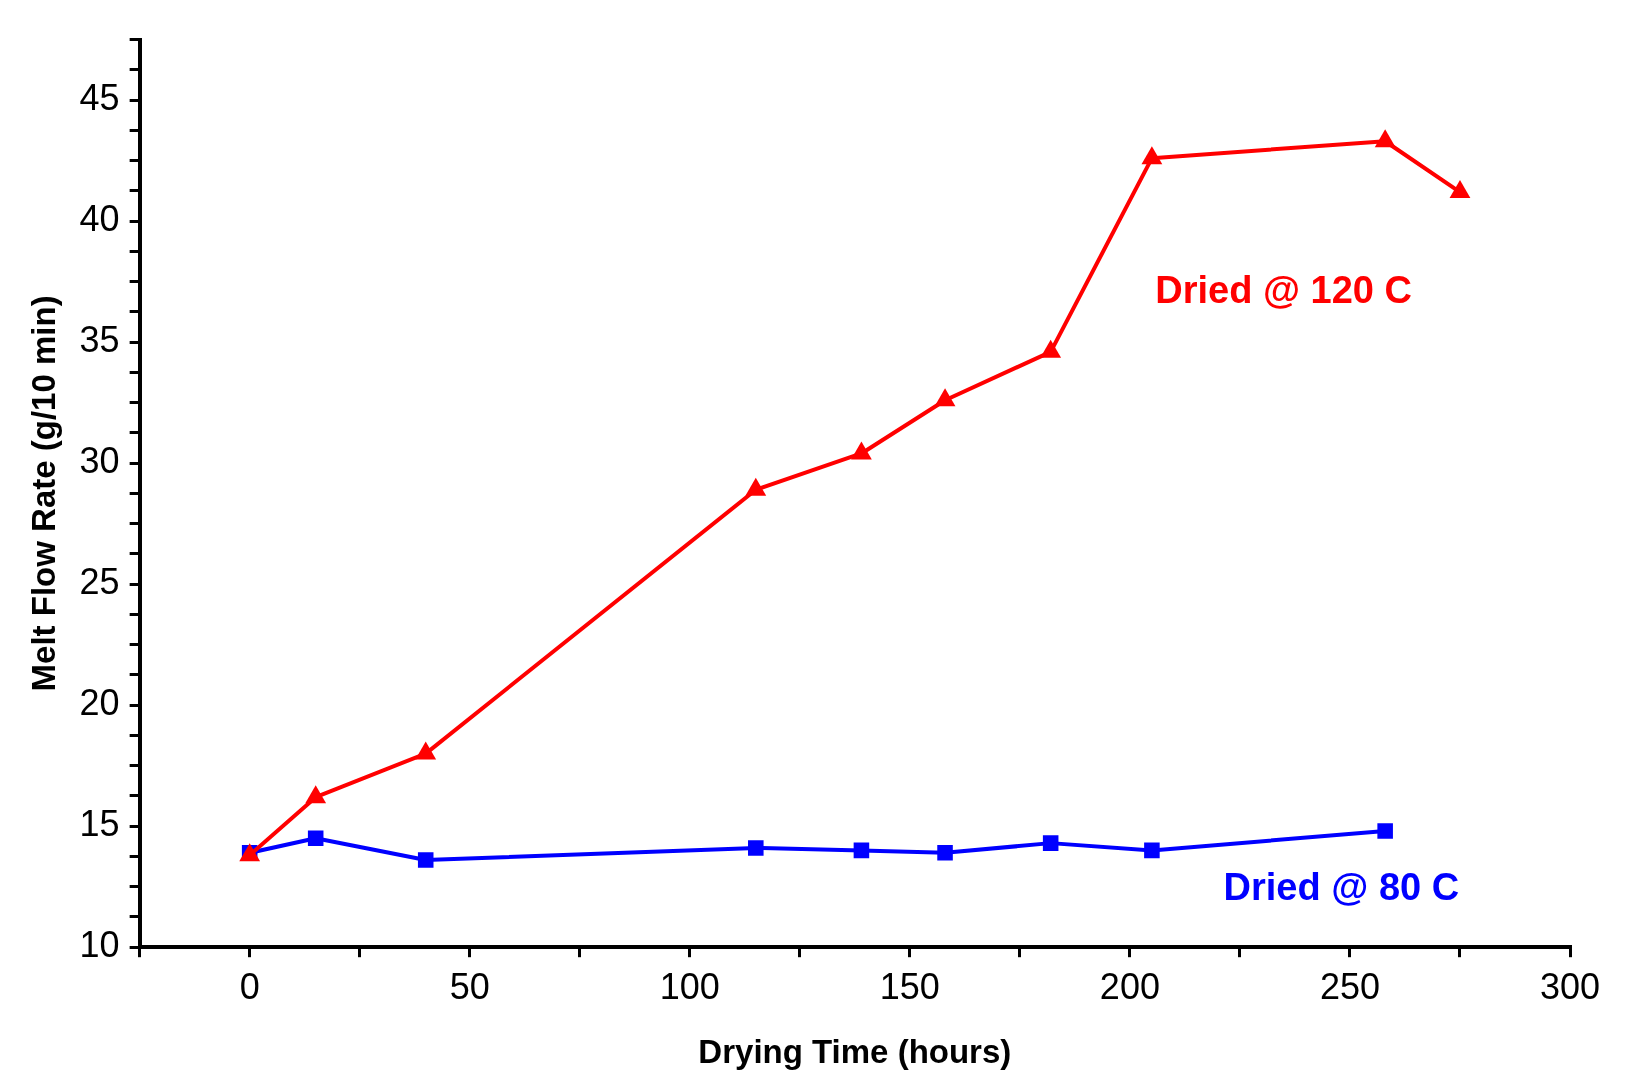  I want to click on y-tick-label: 25, so click(99, 582).